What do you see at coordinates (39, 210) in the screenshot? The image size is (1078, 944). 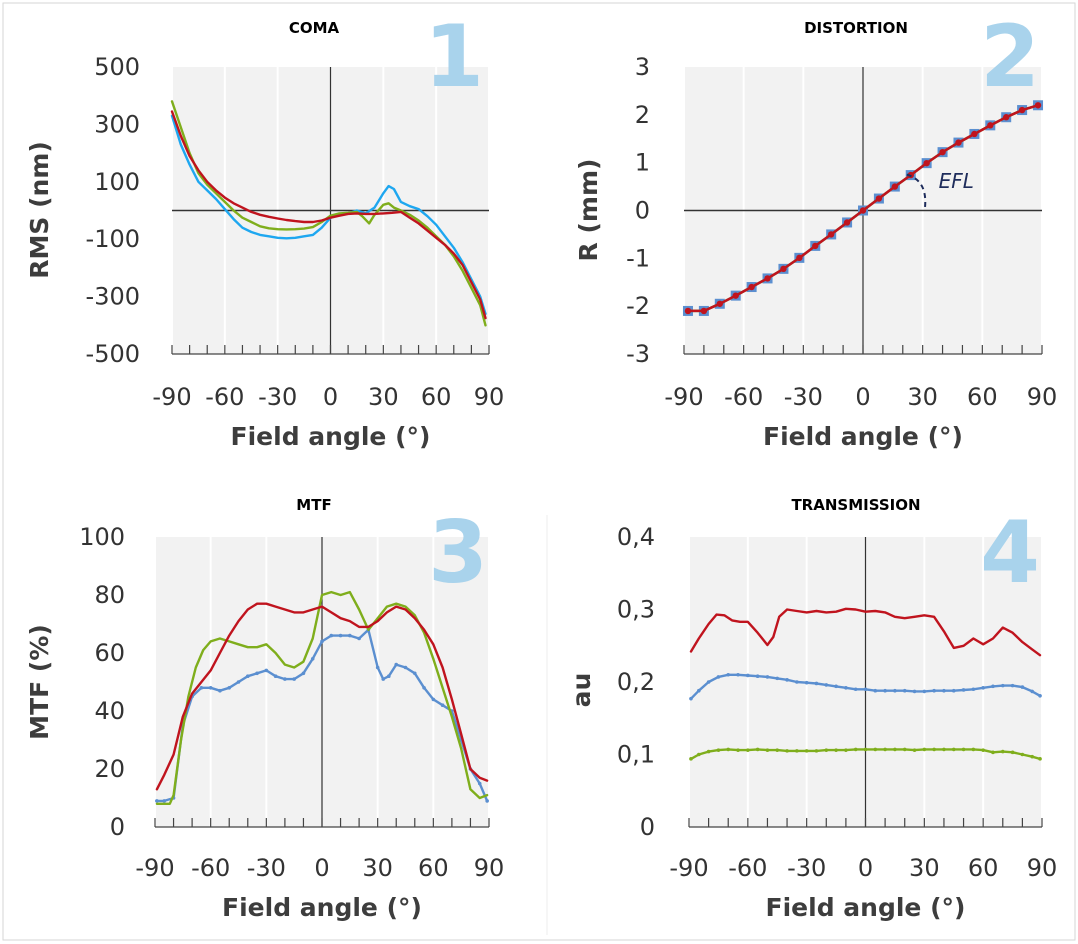 I see `y-axis-label: RMS (nm)` at bounding box center [39, 210].